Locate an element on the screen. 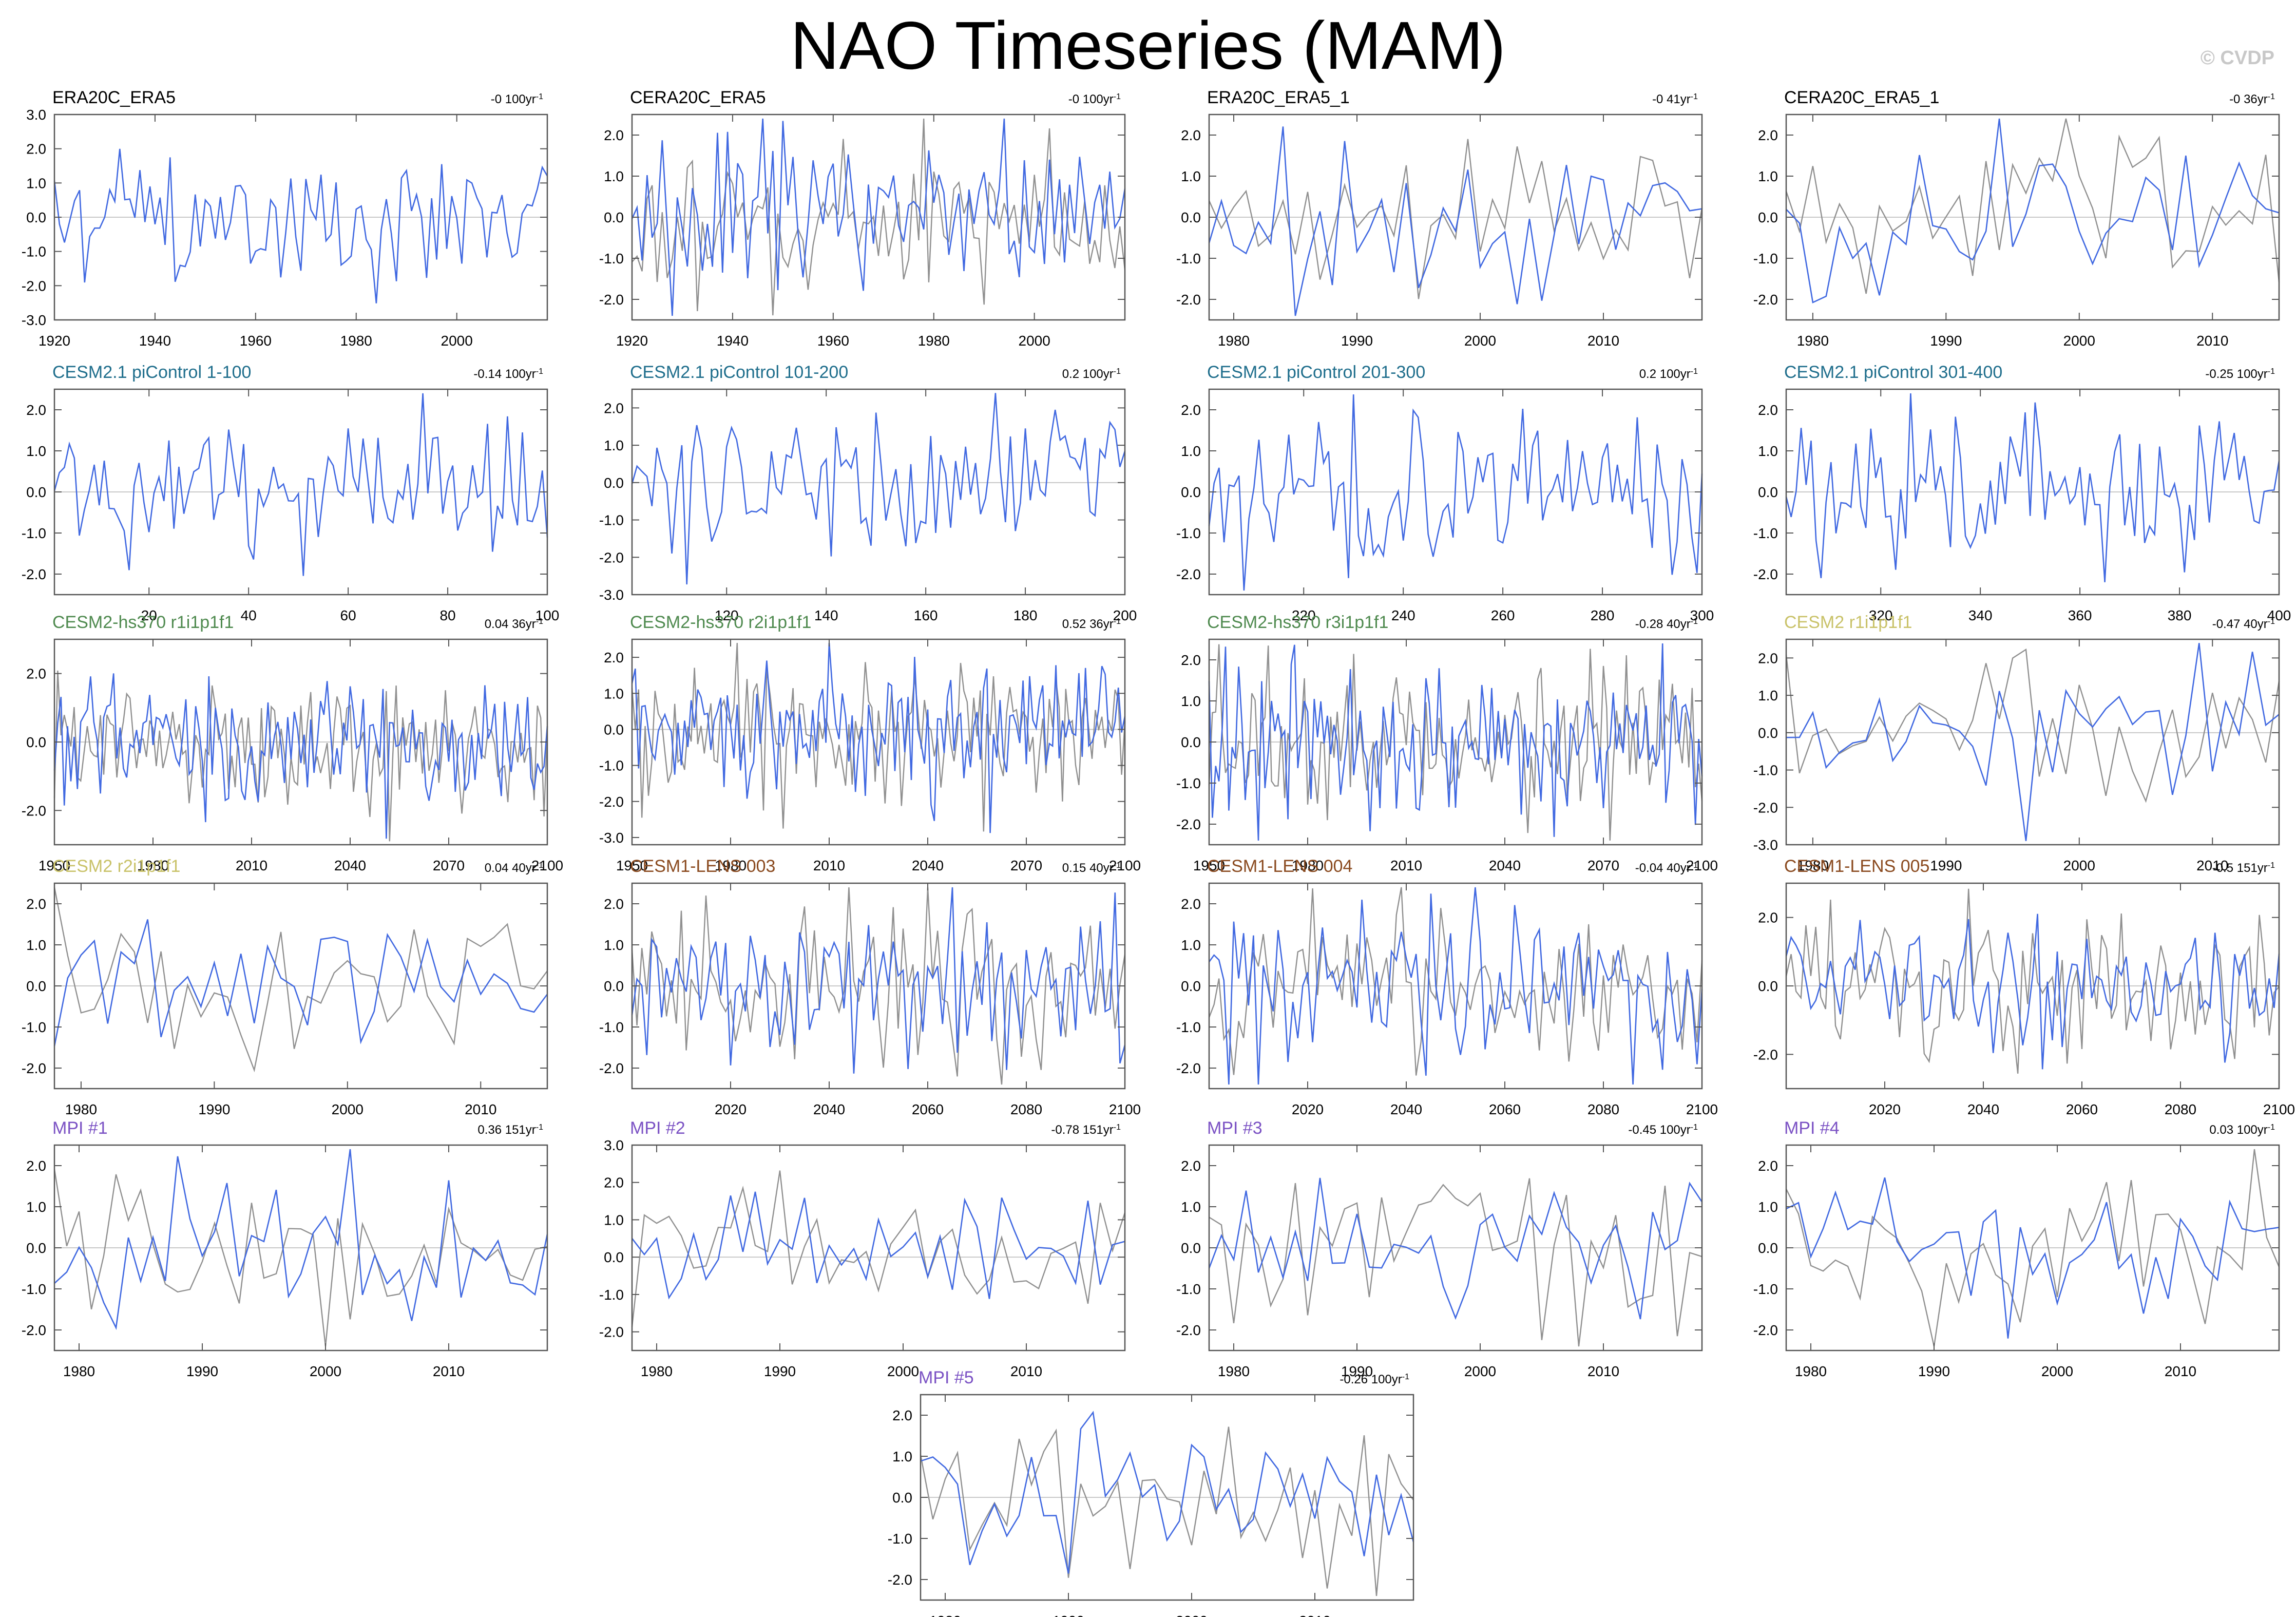 This screenshot has height=1617, width=2296. trend-label: -0.26 100yr-1 is located at coordinates (1374, 1380).